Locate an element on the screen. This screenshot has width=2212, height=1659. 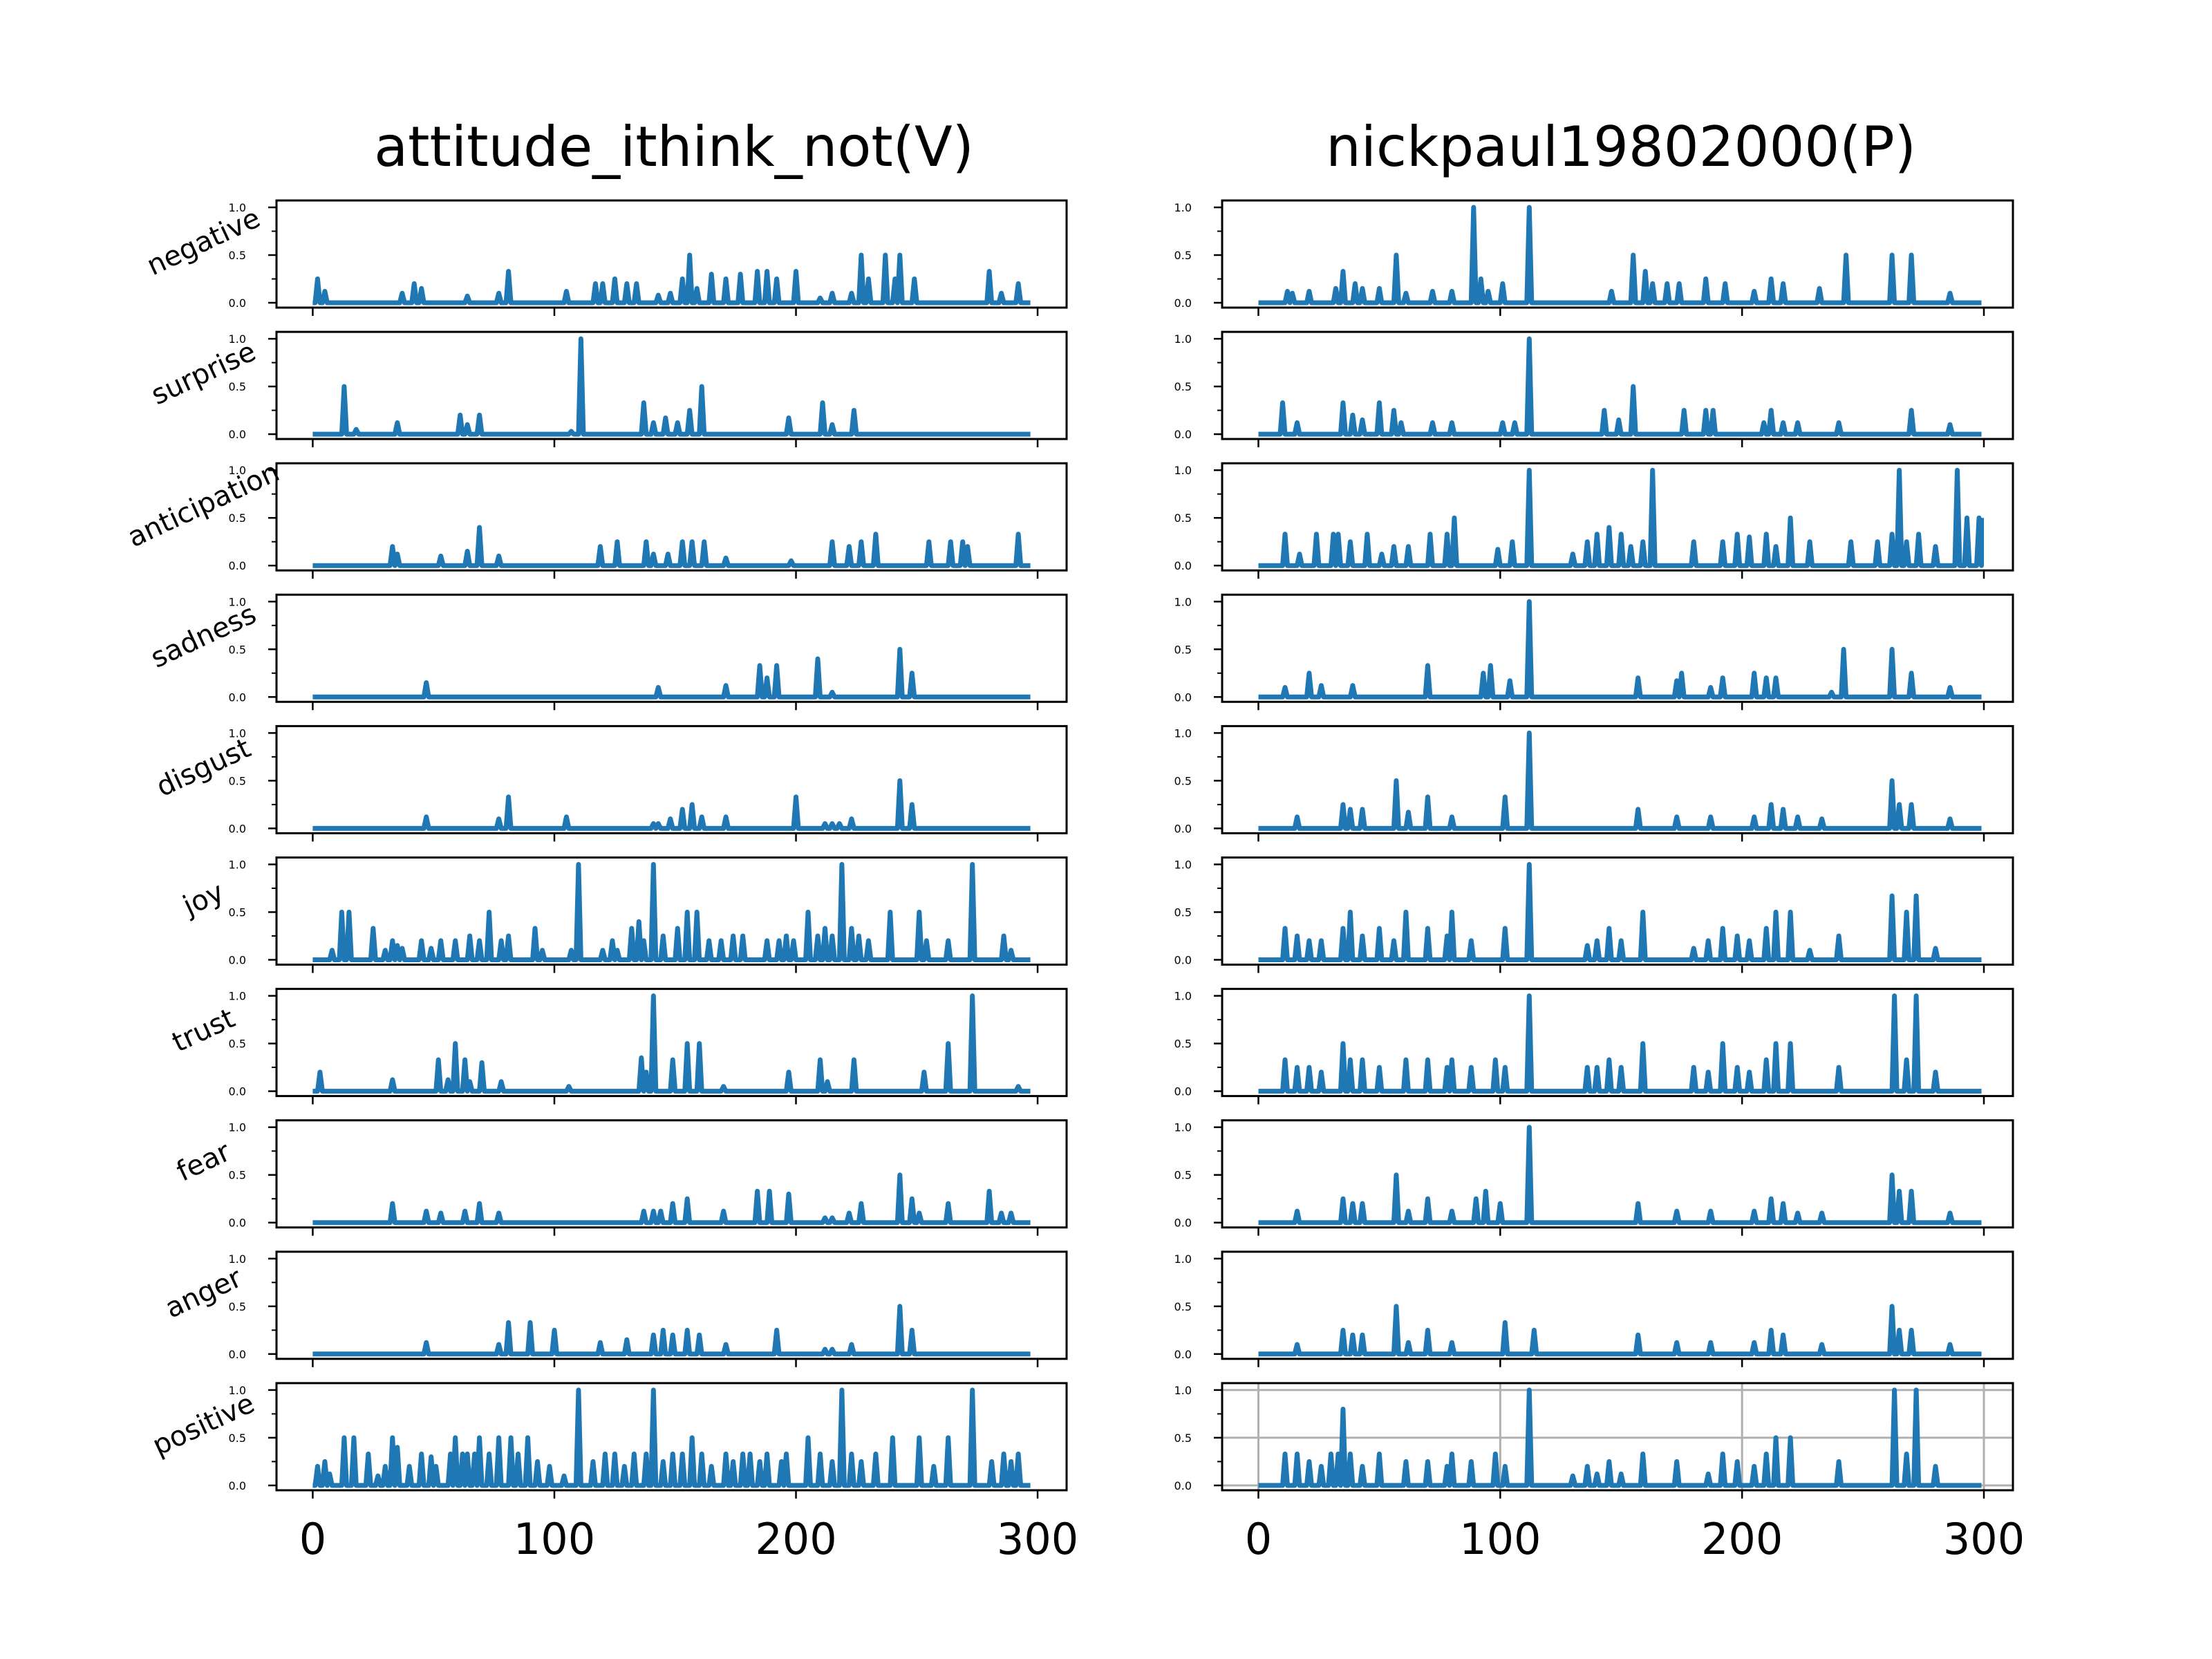
panel-positive-right: 0.0 0.5 1.0 0 100 200 300 is located at coordinates (1600, 1473).